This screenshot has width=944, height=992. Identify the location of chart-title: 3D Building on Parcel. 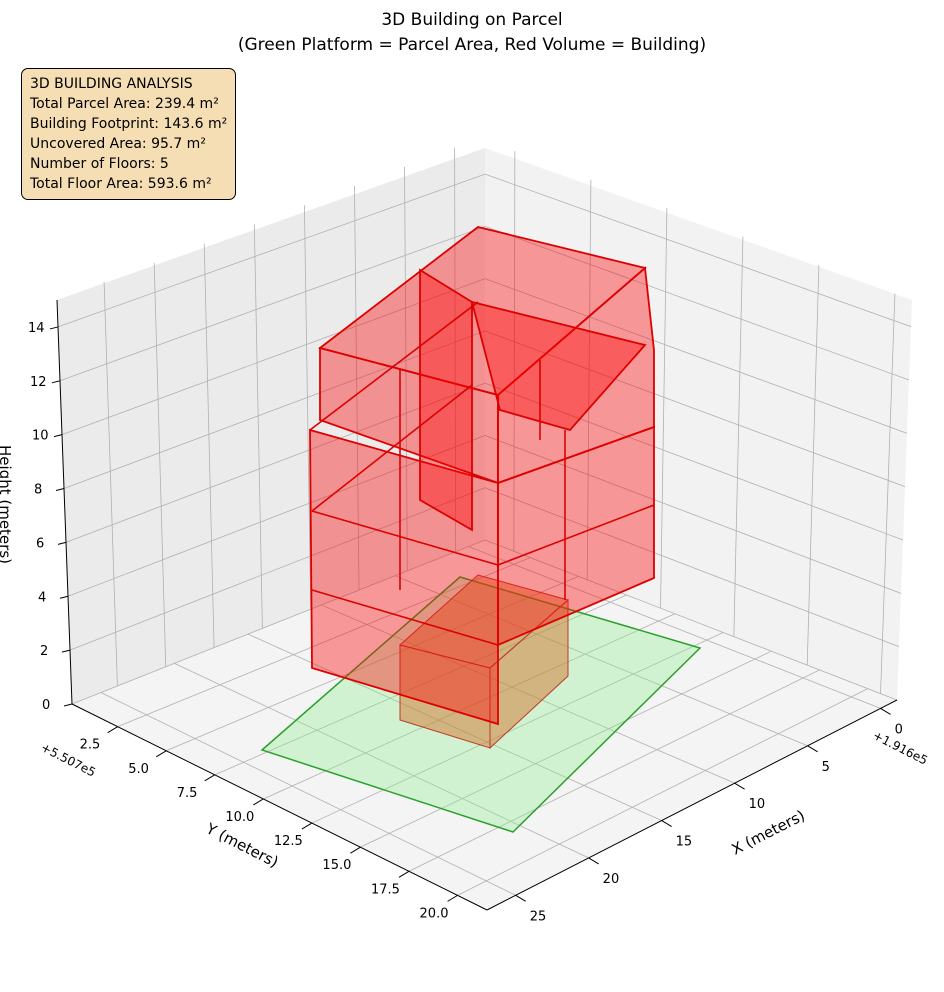
(471, 20).